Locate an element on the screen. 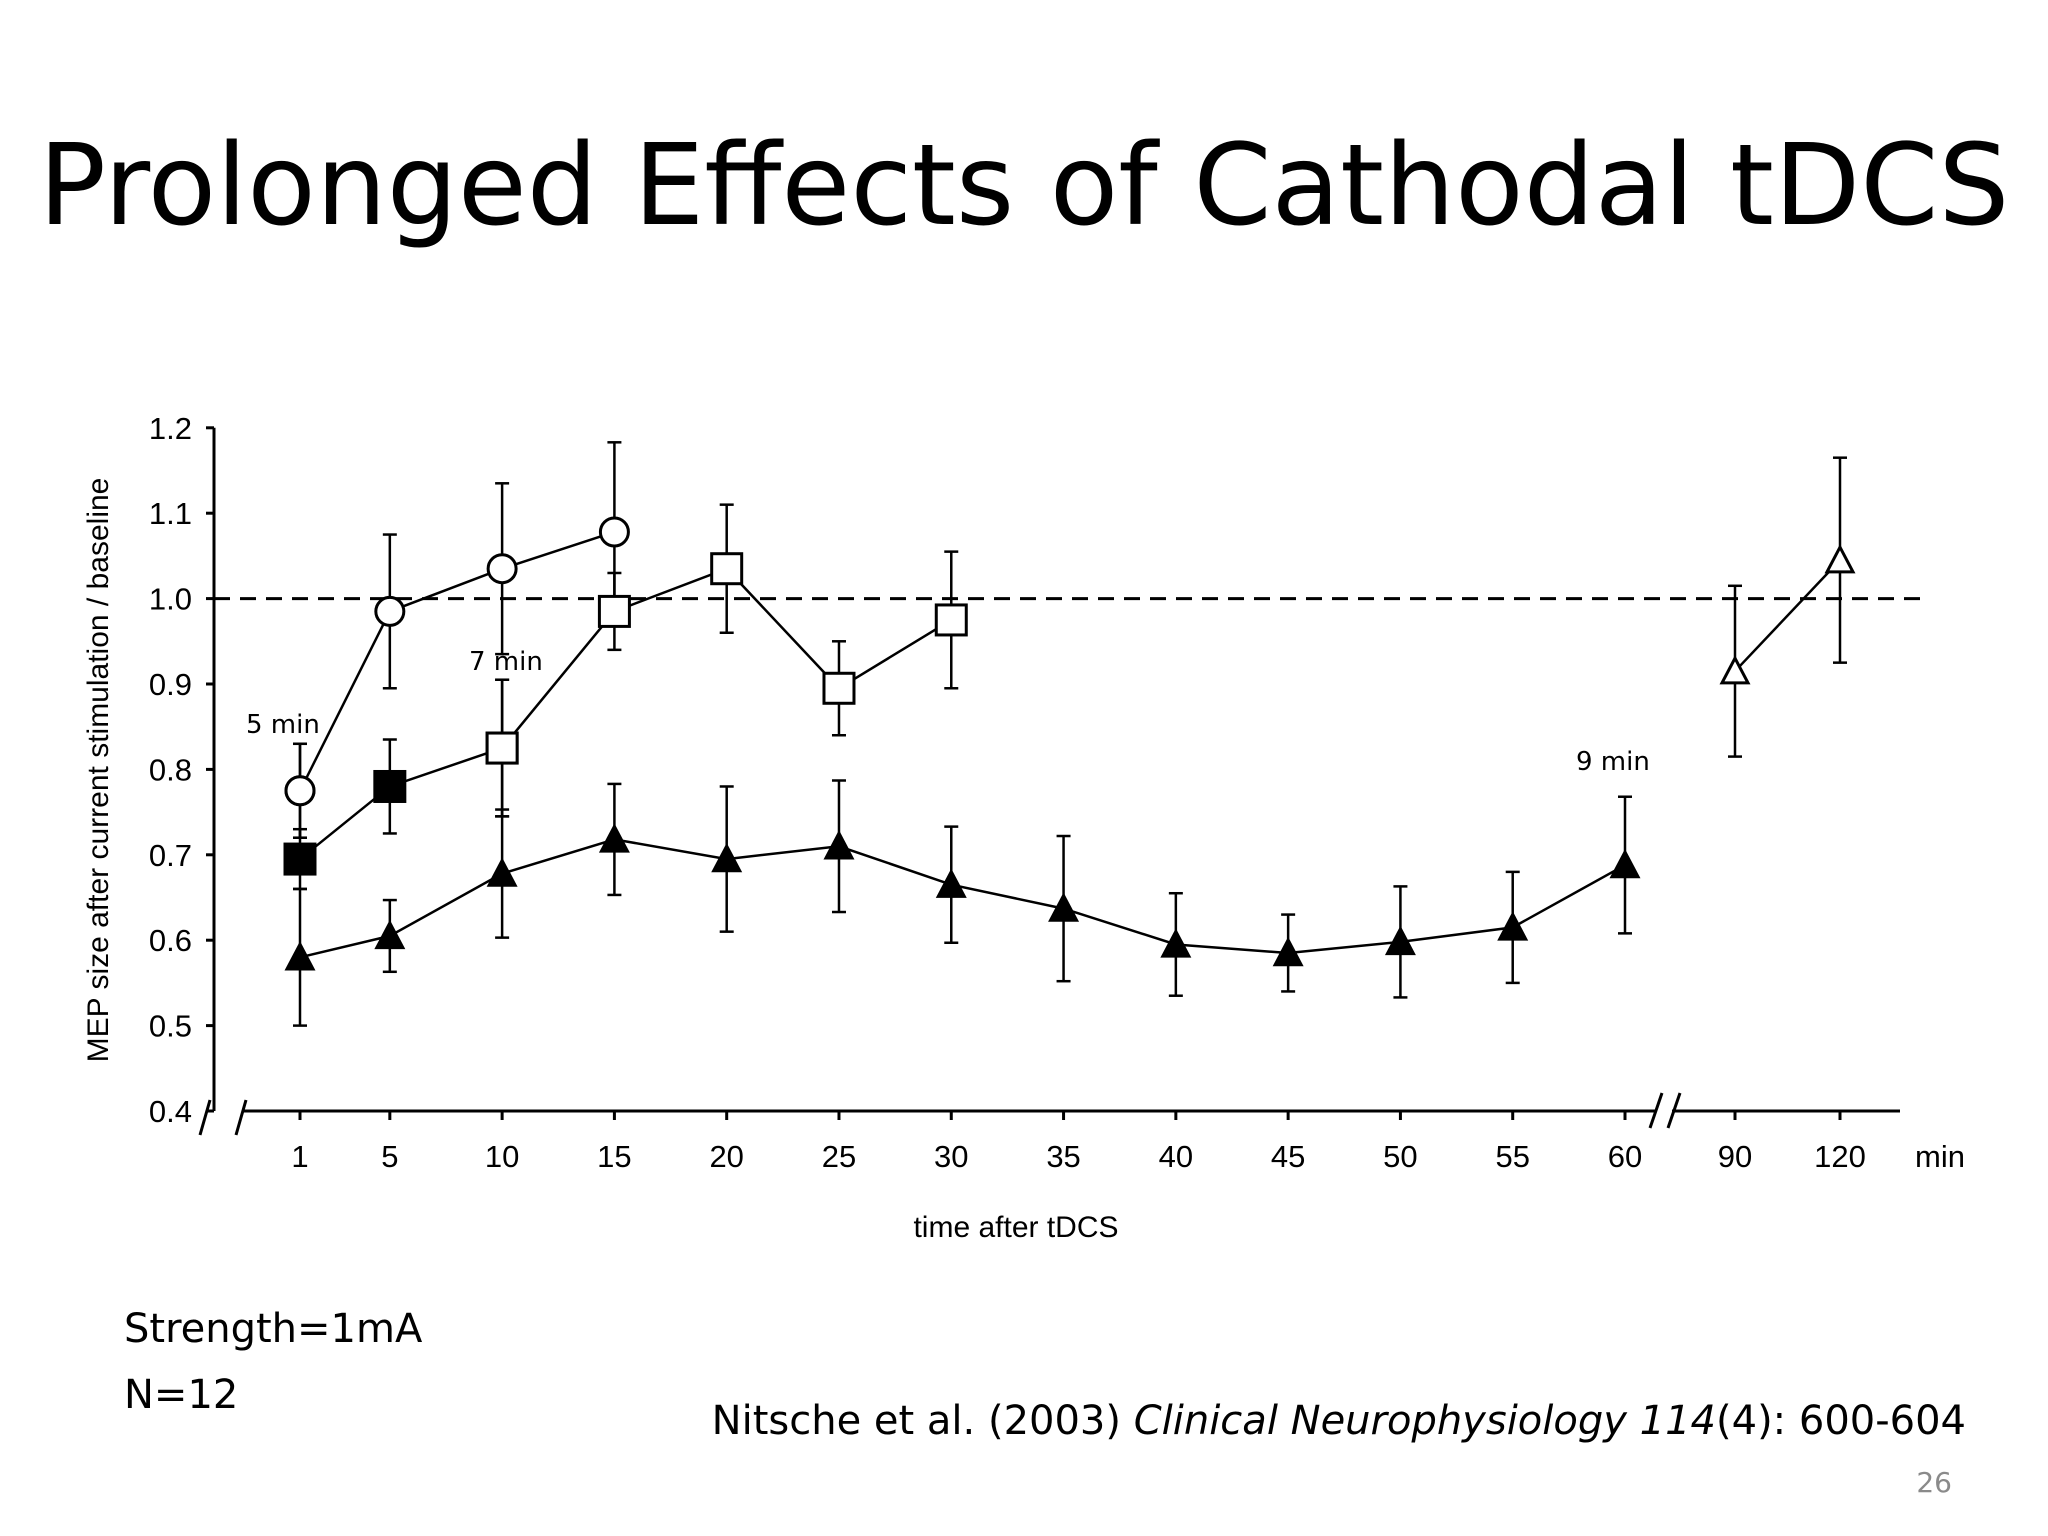  strength-note: Strength=1mA is located at coordinates (273, 1329).